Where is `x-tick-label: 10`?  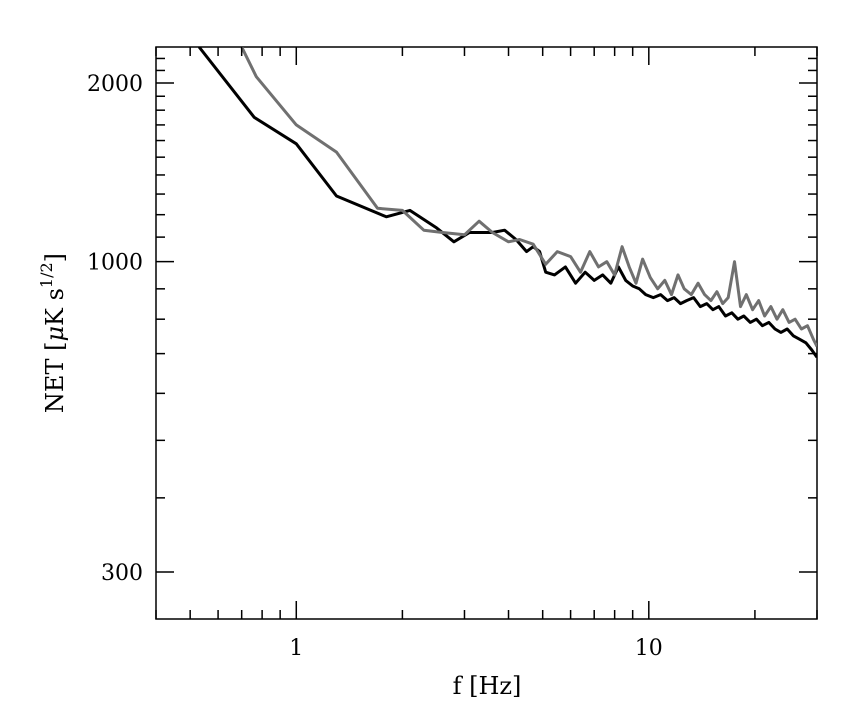 x-tick-label: 10 is located at coordinates (649, 648).